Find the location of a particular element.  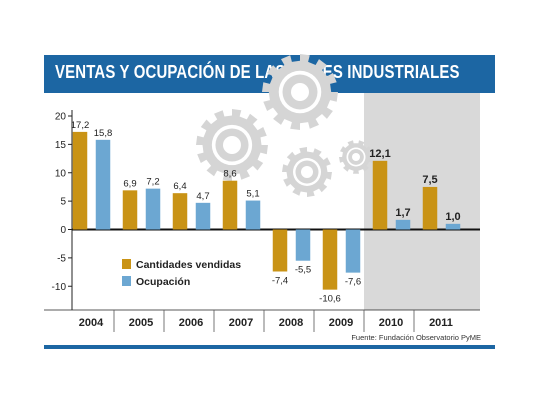

y-tick-label: -5 is located at coordinates (61, 258).